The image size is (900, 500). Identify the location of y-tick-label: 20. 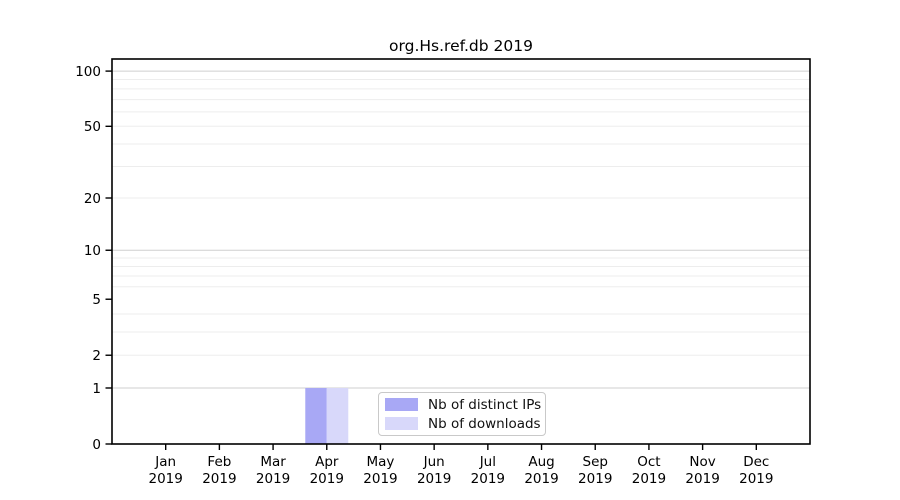
(92, 199).